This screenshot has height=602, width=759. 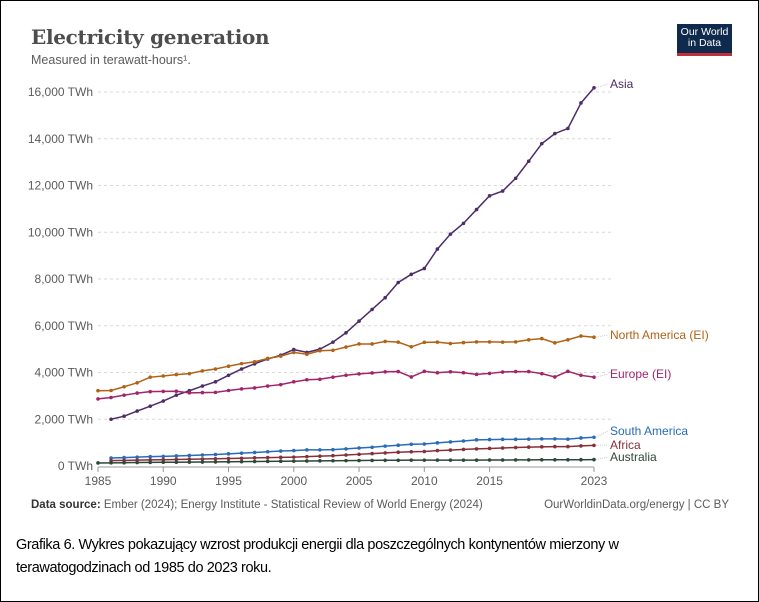 I want to click on y-tick-label: 2,000 TWh, so click(x=64, y=419).